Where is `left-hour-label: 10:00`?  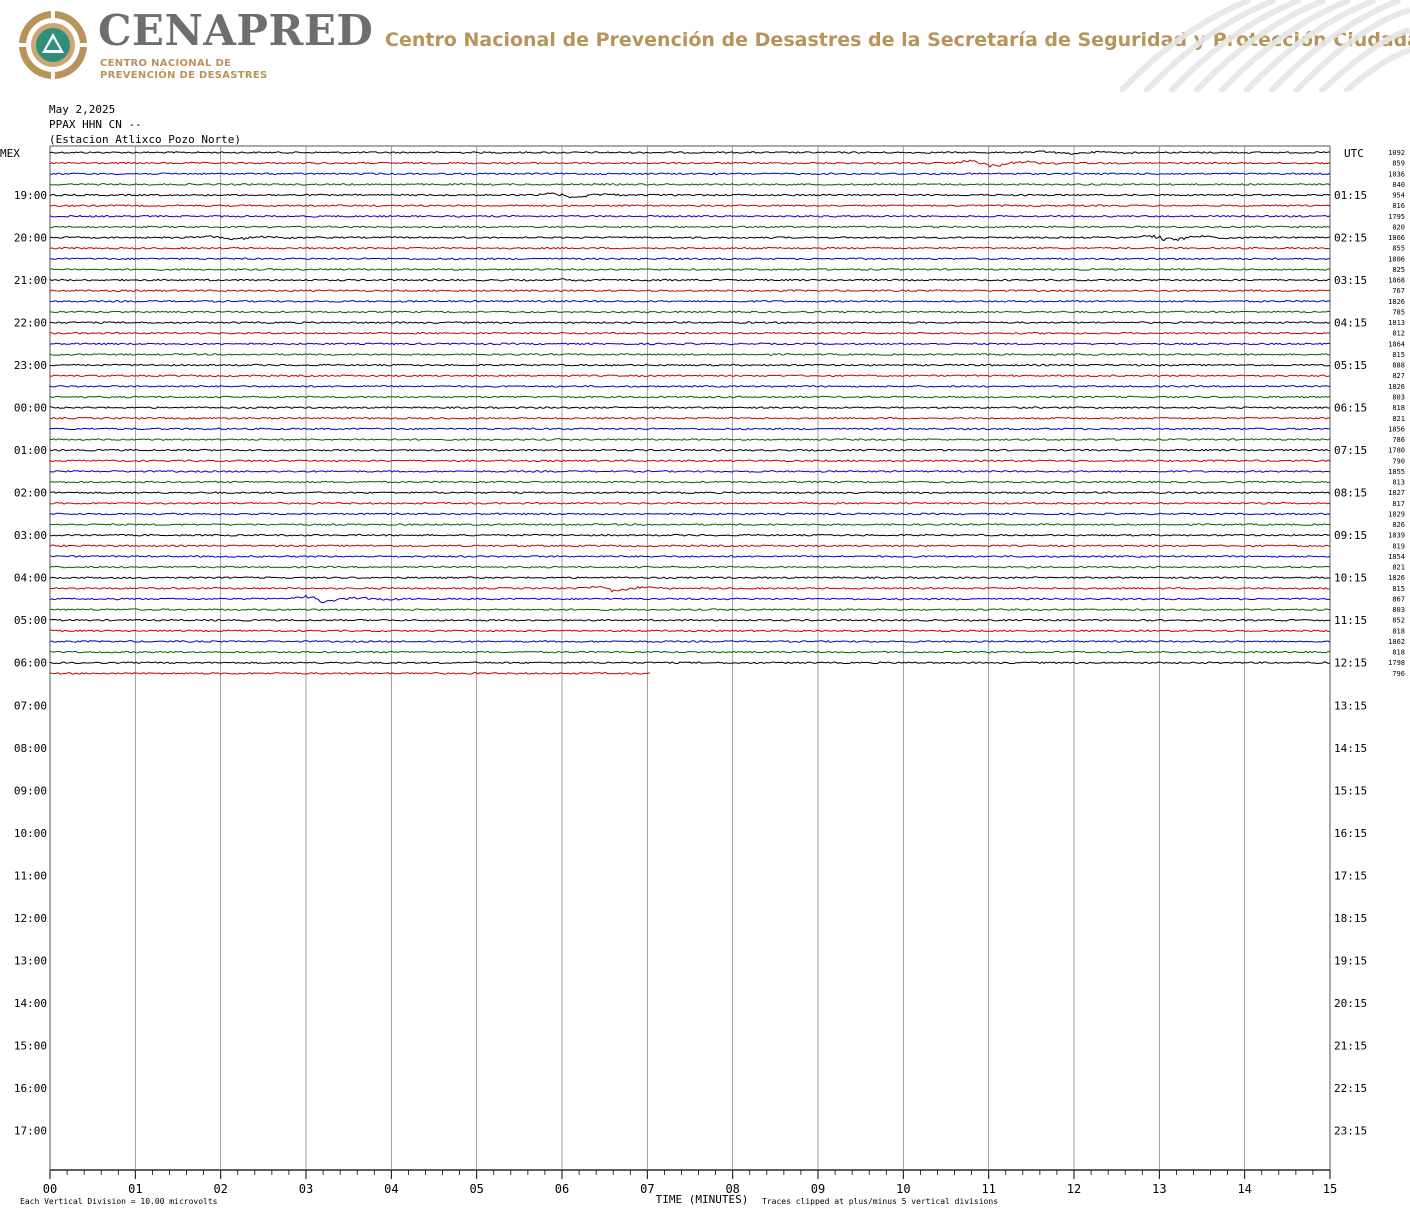
left-hour-label: 10:00 is located at coordinates (30, 833).